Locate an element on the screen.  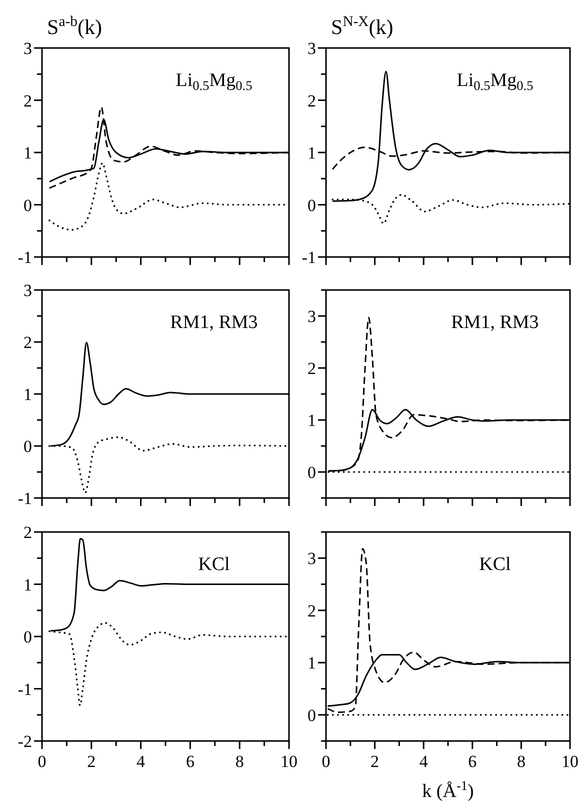
y-axis-title: S$^{N-X}$(k) is located at coordinates (362, 26).